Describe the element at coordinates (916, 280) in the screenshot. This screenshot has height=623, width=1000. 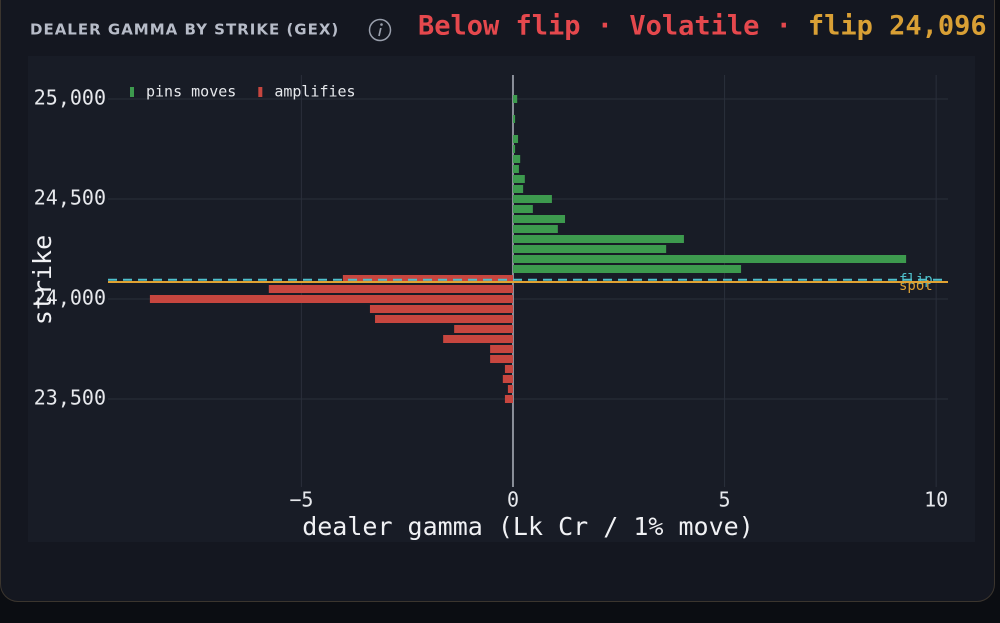
I see `reference-label: flip` at that location.